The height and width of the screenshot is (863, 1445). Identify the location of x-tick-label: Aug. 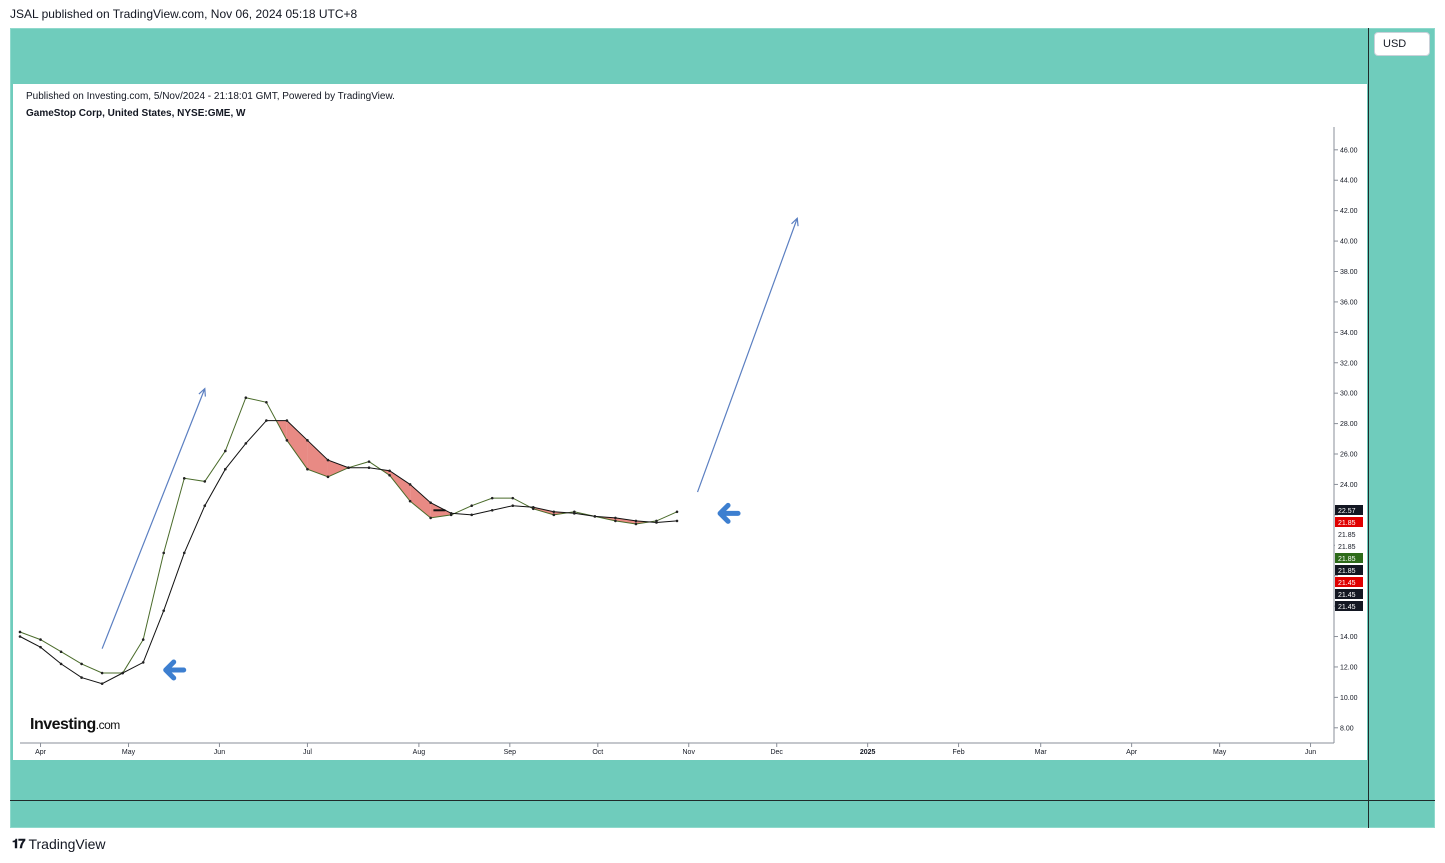
(419, 752).